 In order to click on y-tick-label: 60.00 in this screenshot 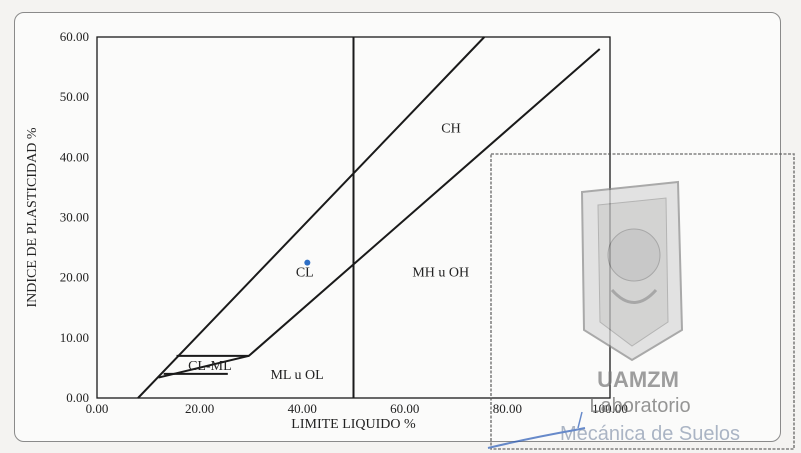, I will do `click(74, 36)`.